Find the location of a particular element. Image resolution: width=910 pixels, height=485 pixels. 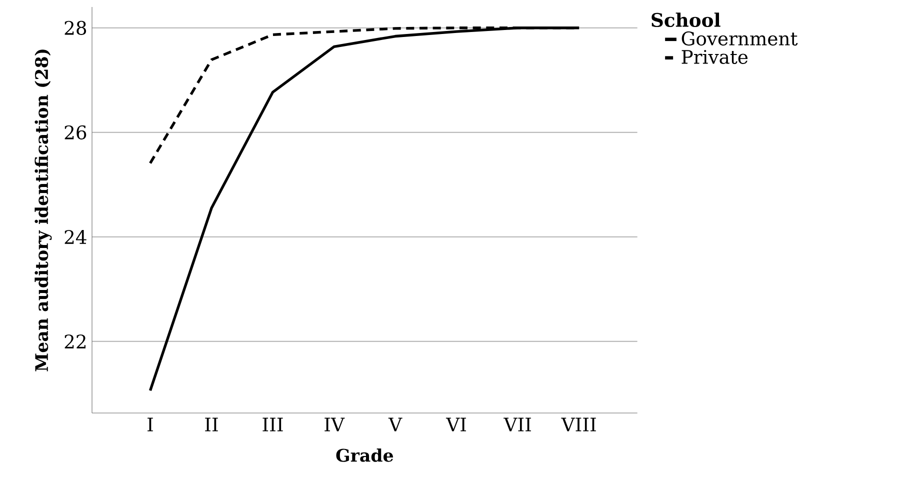

x-tick-label: V is located at coordinates (395, 425).